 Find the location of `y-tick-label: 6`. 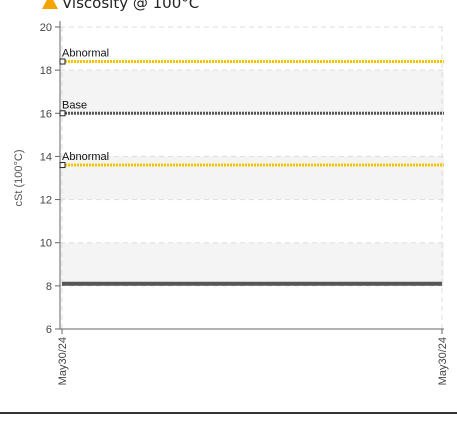

y-tick-label: 6 is located at coordinates (49, 330).